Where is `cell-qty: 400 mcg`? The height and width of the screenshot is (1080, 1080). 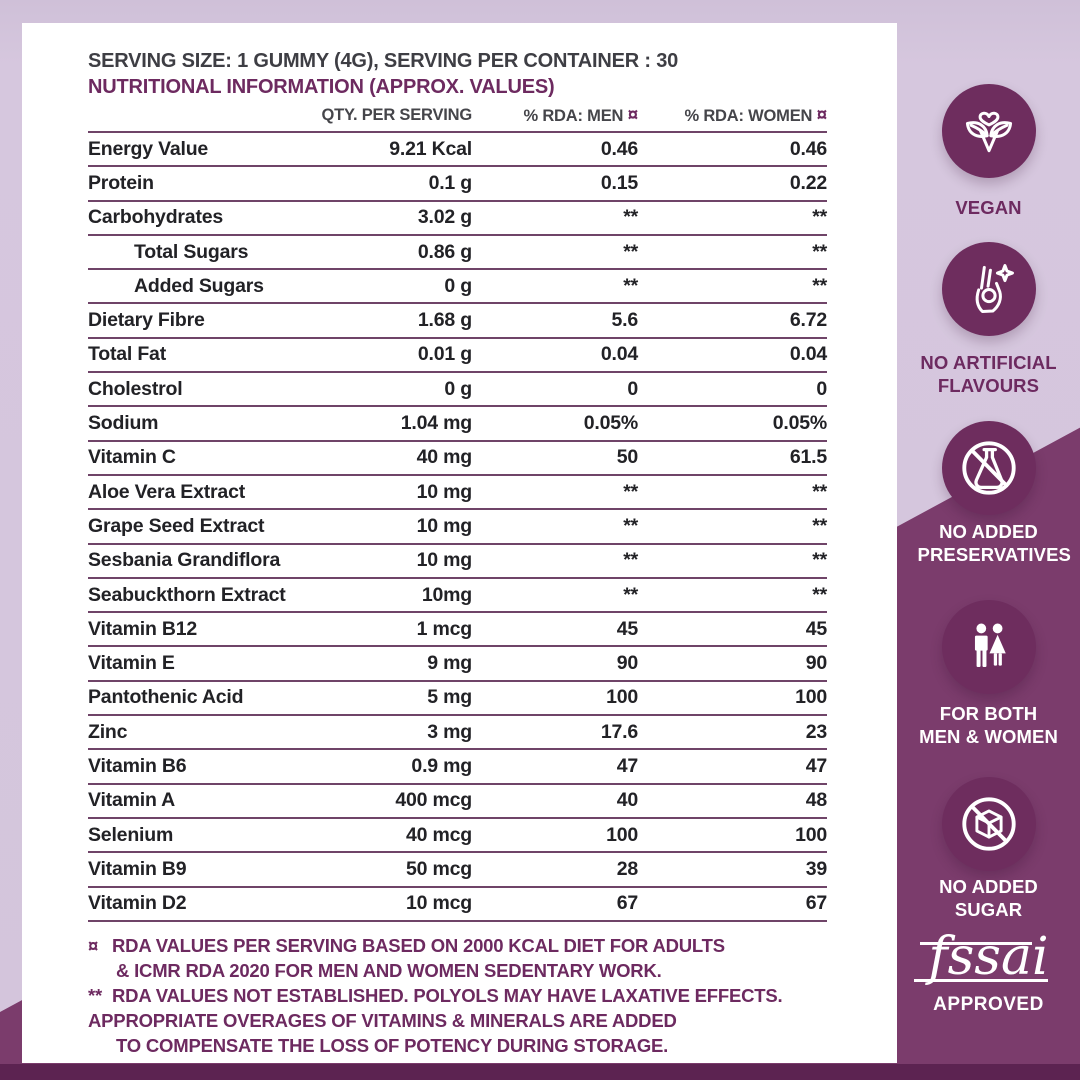
cell-qty: 400 mcg is located at coordinates (433, 800).